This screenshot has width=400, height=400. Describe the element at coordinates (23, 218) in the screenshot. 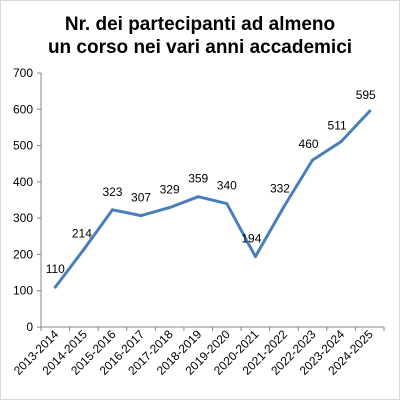

I see `y-tick-label: 300` at that location.